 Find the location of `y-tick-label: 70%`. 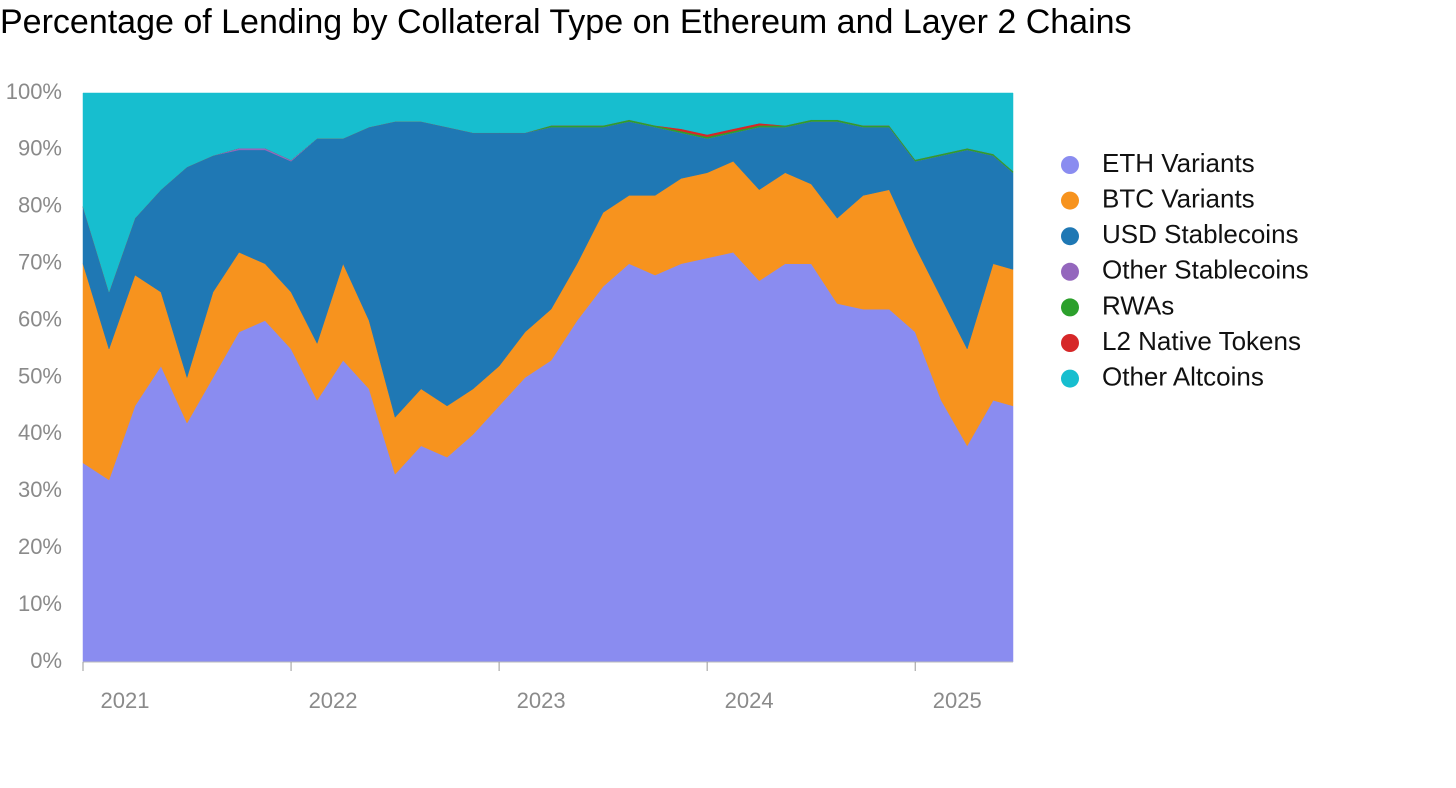

y-tick-label: 70% is located at coordinates (40, 262).